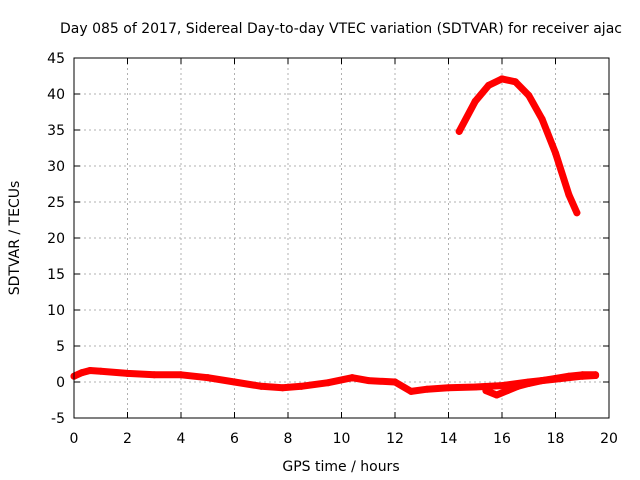  Describe the element at coordinates (56, 59) in the screenshot. I see `y-tick-label: 45` at that location.